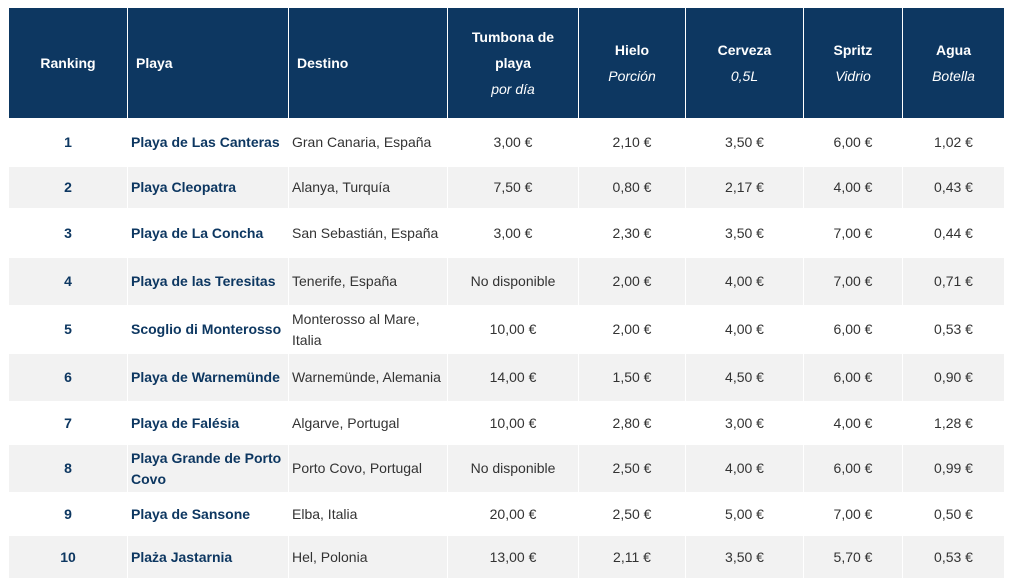 The width and height of the screenshot is (1016, 587). I want to click on header-agua-sublabel: Botella, so click(953, 76).